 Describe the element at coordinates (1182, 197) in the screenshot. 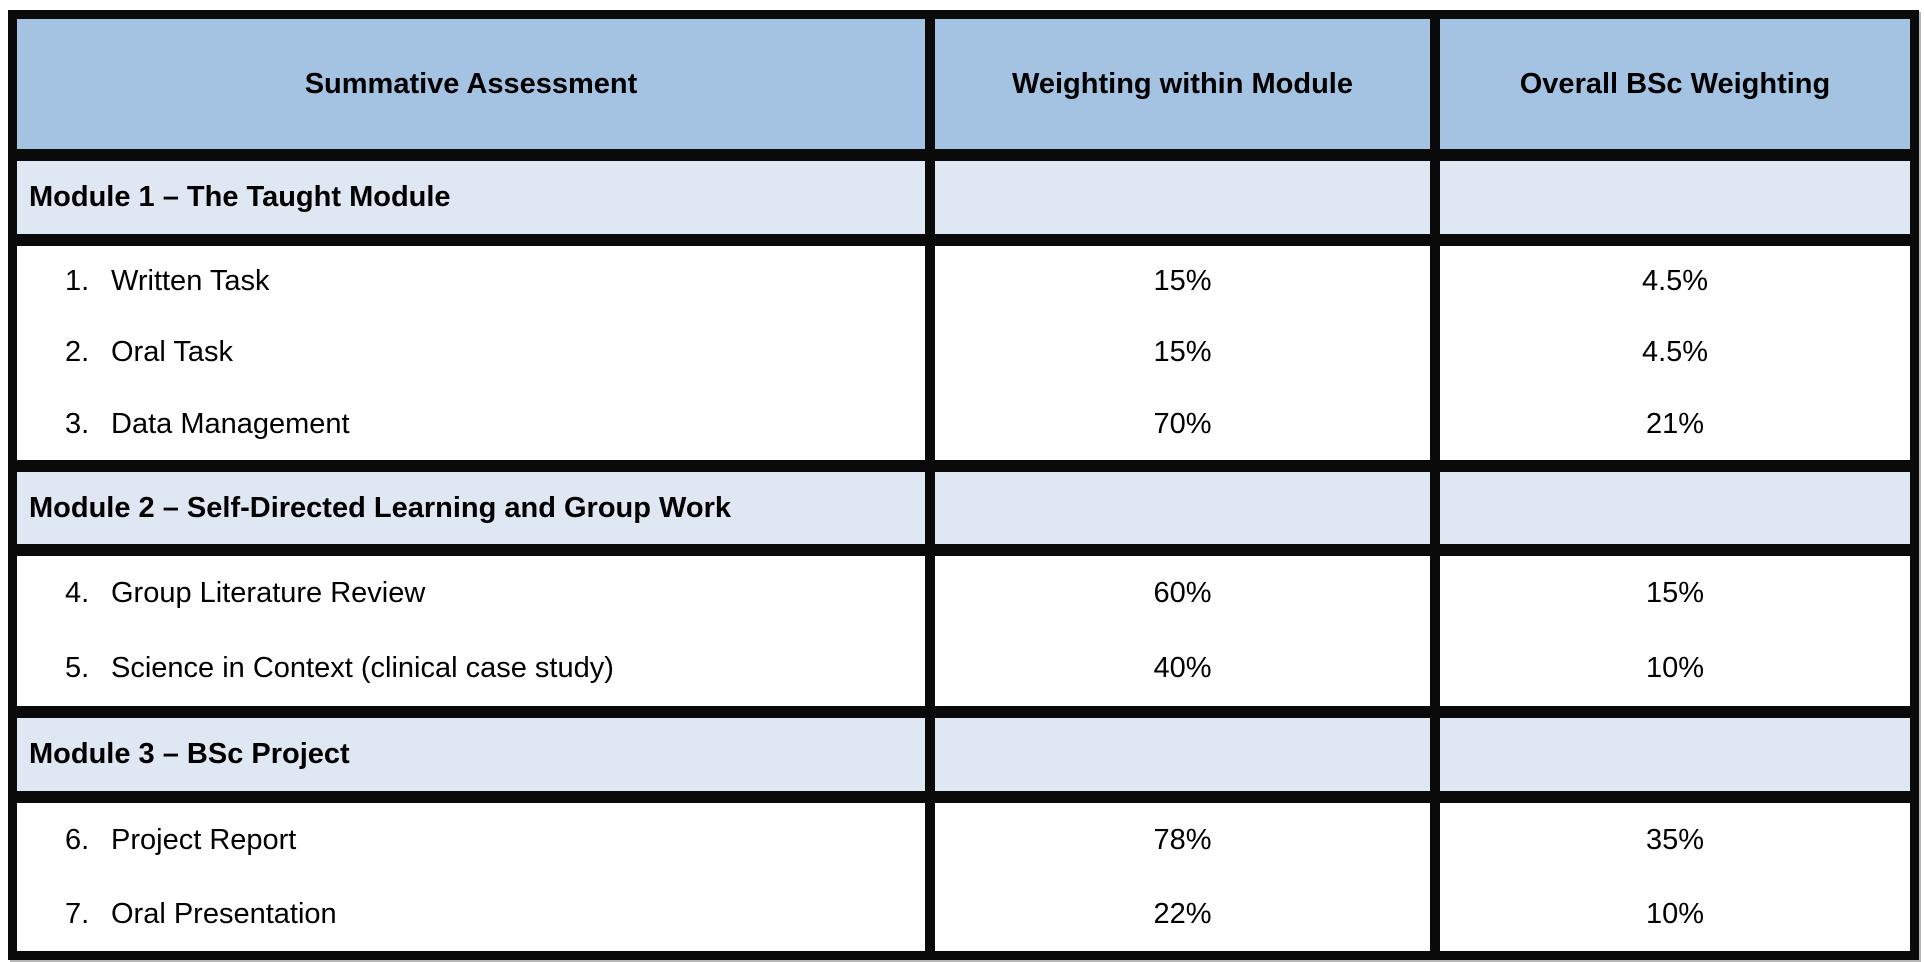

I see `module-1-band-spacer-weighting` at that location.